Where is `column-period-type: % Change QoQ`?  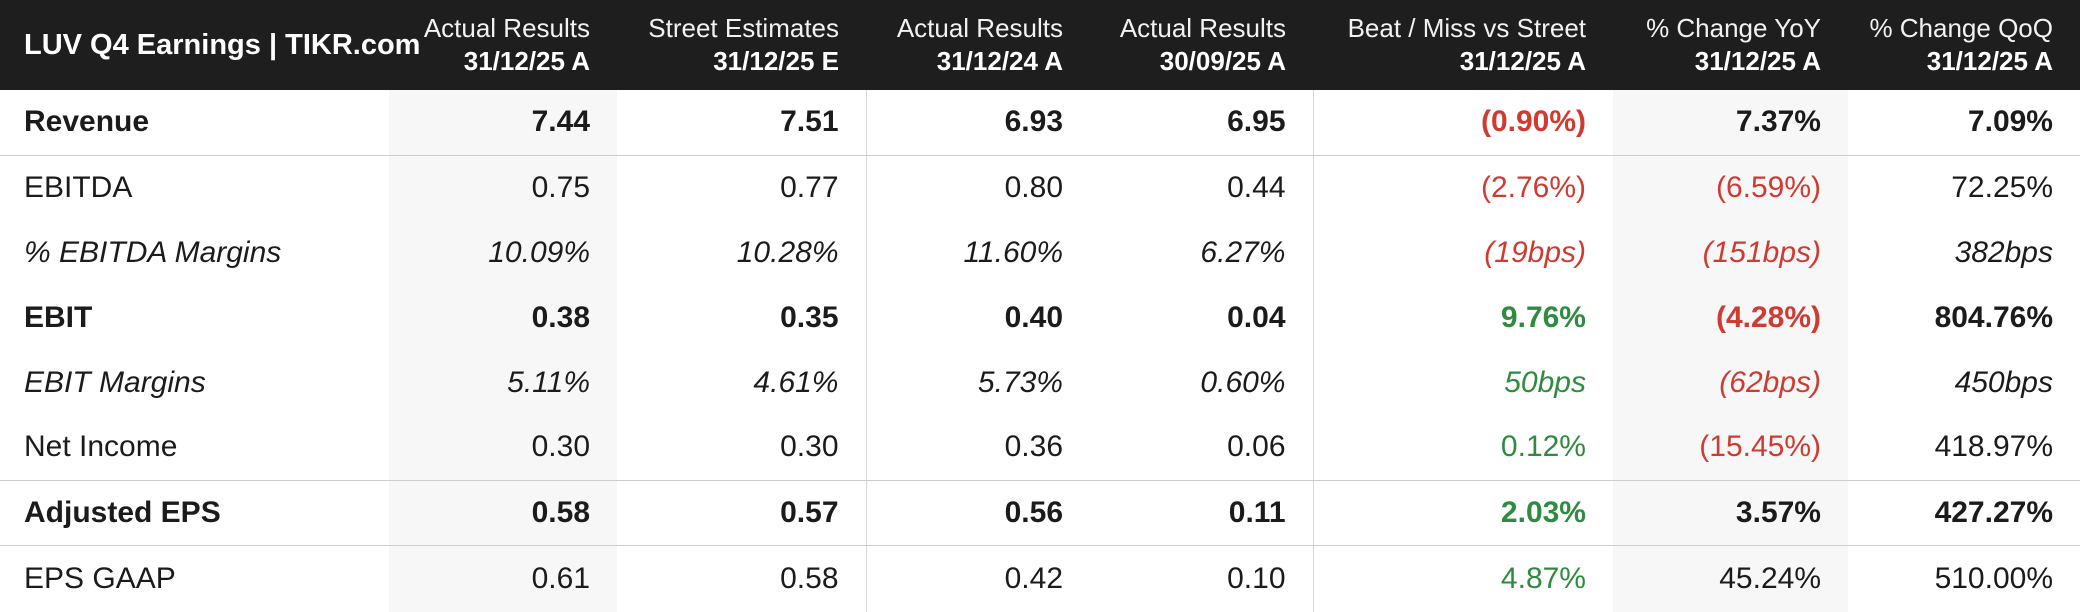
column-period-type: % Change QoQ is located at coordinates (1961, 28).